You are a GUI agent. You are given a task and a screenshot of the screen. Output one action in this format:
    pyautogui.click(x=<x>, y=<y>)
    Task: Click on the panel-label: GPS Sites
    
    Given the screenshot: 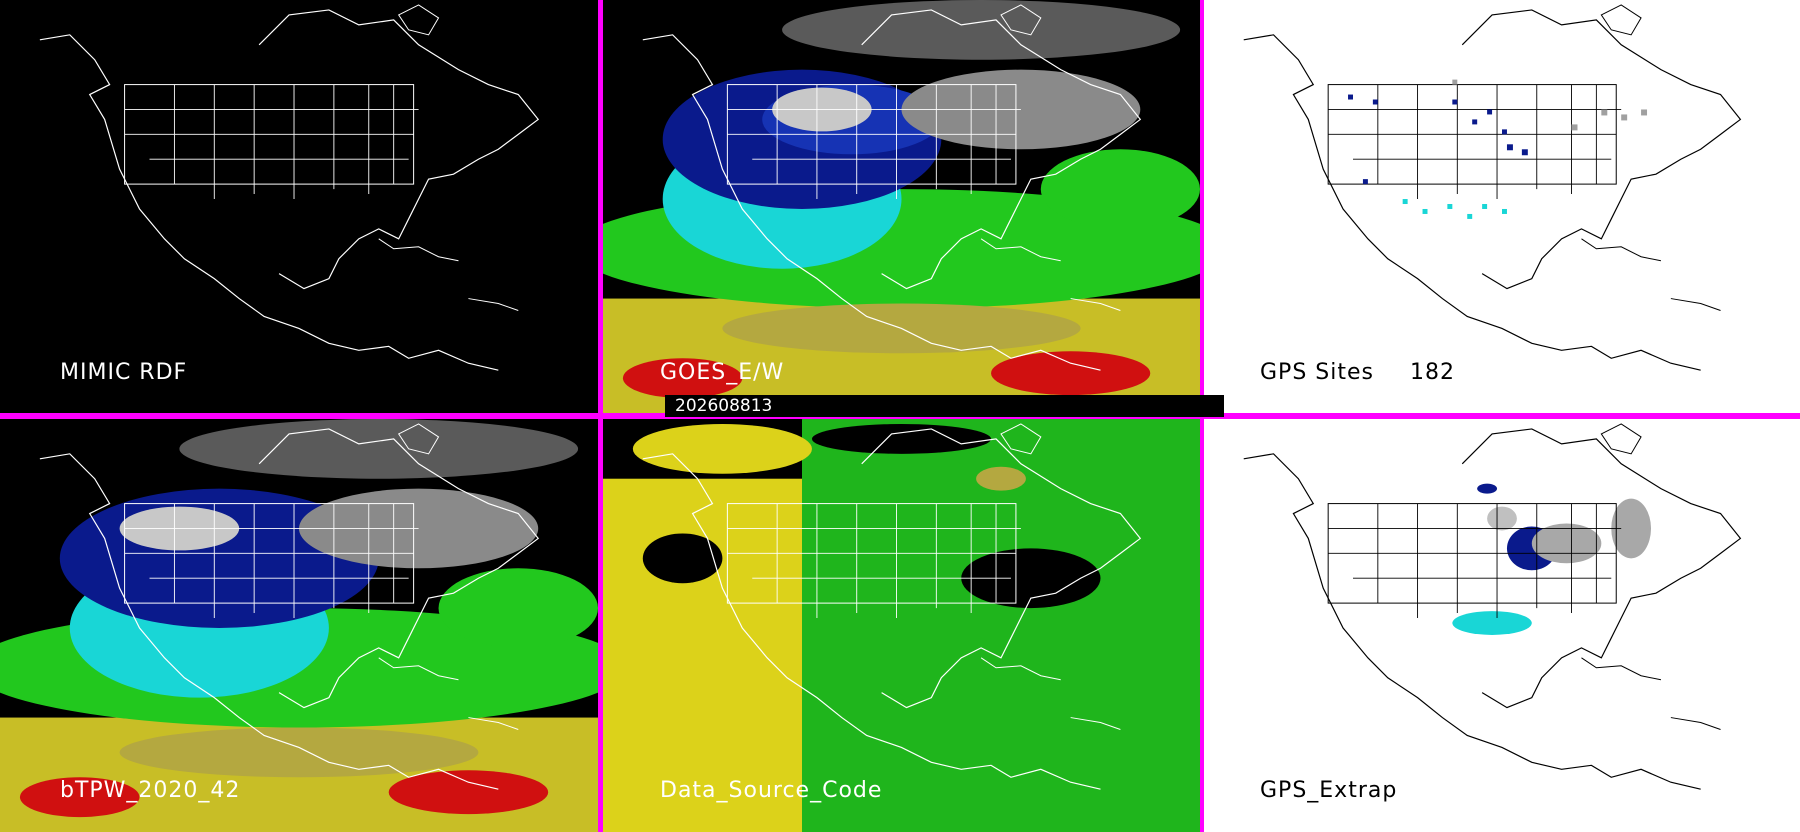 What is the action you would take?
    pyautogui.click(x=1317, y=372)
    